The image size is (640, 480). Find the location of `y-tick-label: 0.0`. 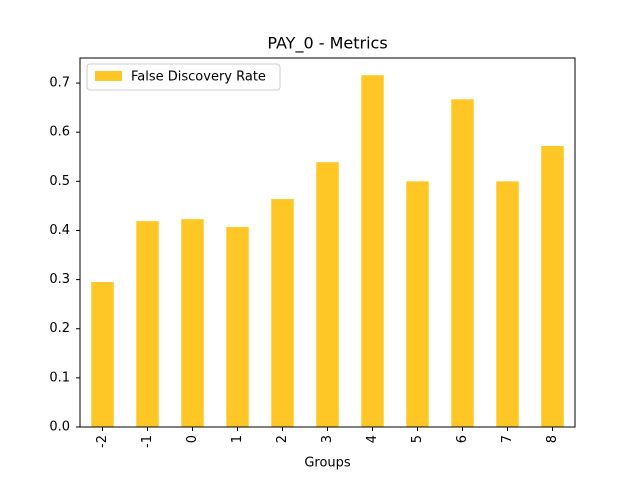

y-tick-label: 0.0 is located at coordinates (59, 427).